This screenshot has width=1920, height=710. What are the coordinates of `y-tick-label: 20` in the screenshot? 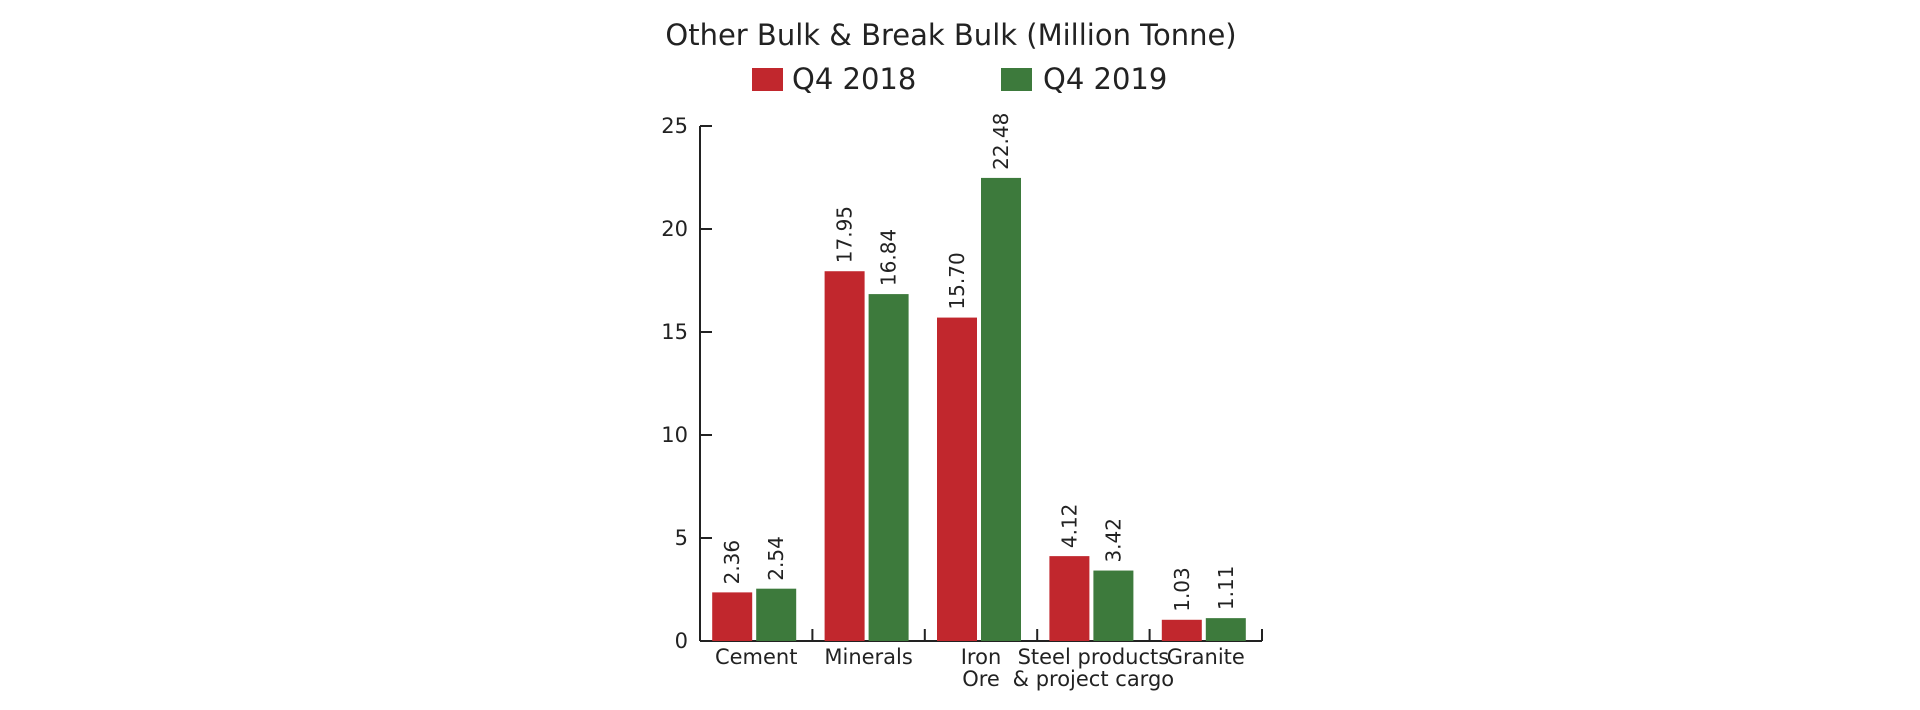 It's located at (674, 229).